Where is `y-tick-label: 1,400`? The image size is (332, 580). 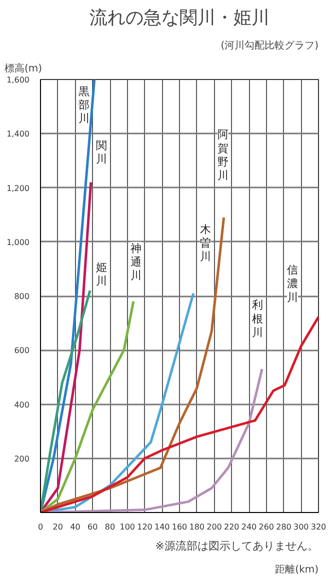 y-tick-label: 1,400 is located at coordinates (18, 134).